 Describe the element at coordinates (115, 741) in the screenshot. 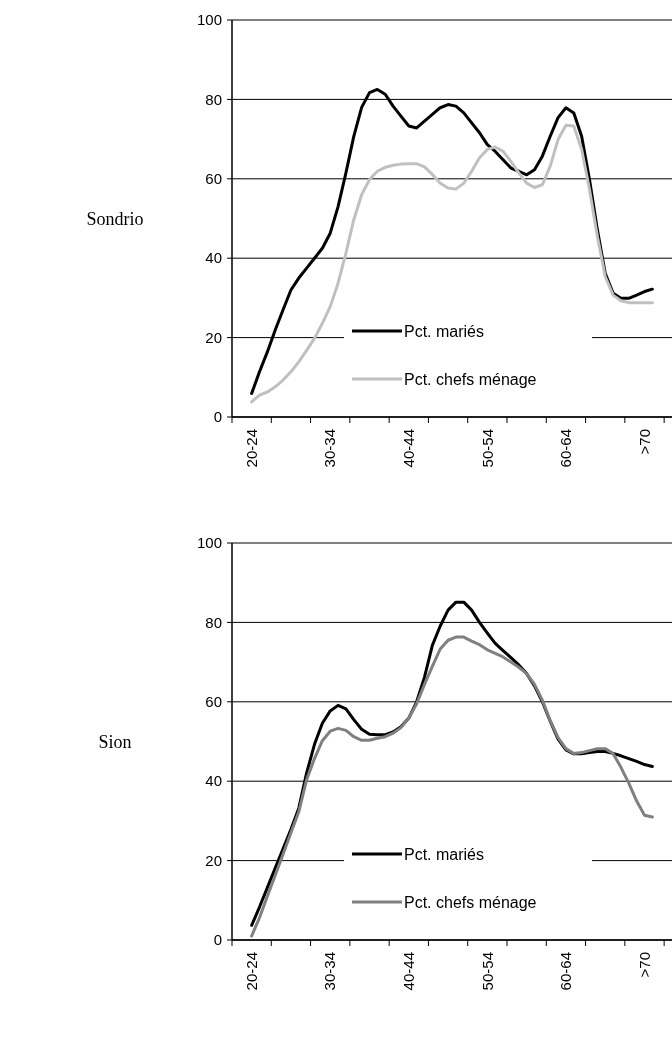

I see `text: Sion` at that location.